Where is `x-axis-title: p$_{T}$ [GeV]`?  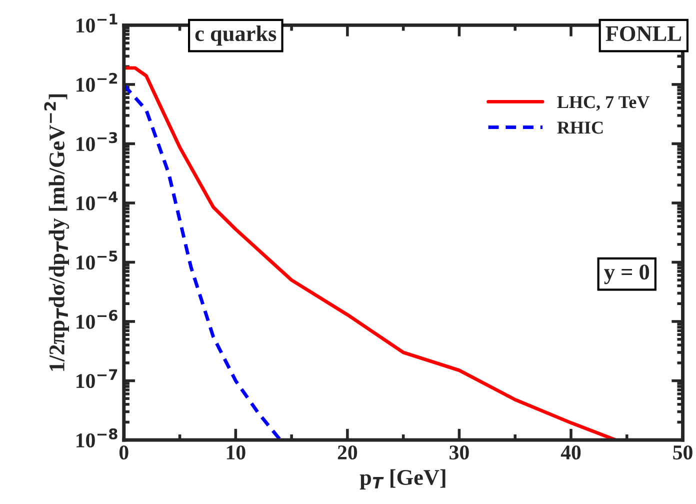
x-axis-title: p$_{T}$ [GeV] is located at coordinates (403, 479).